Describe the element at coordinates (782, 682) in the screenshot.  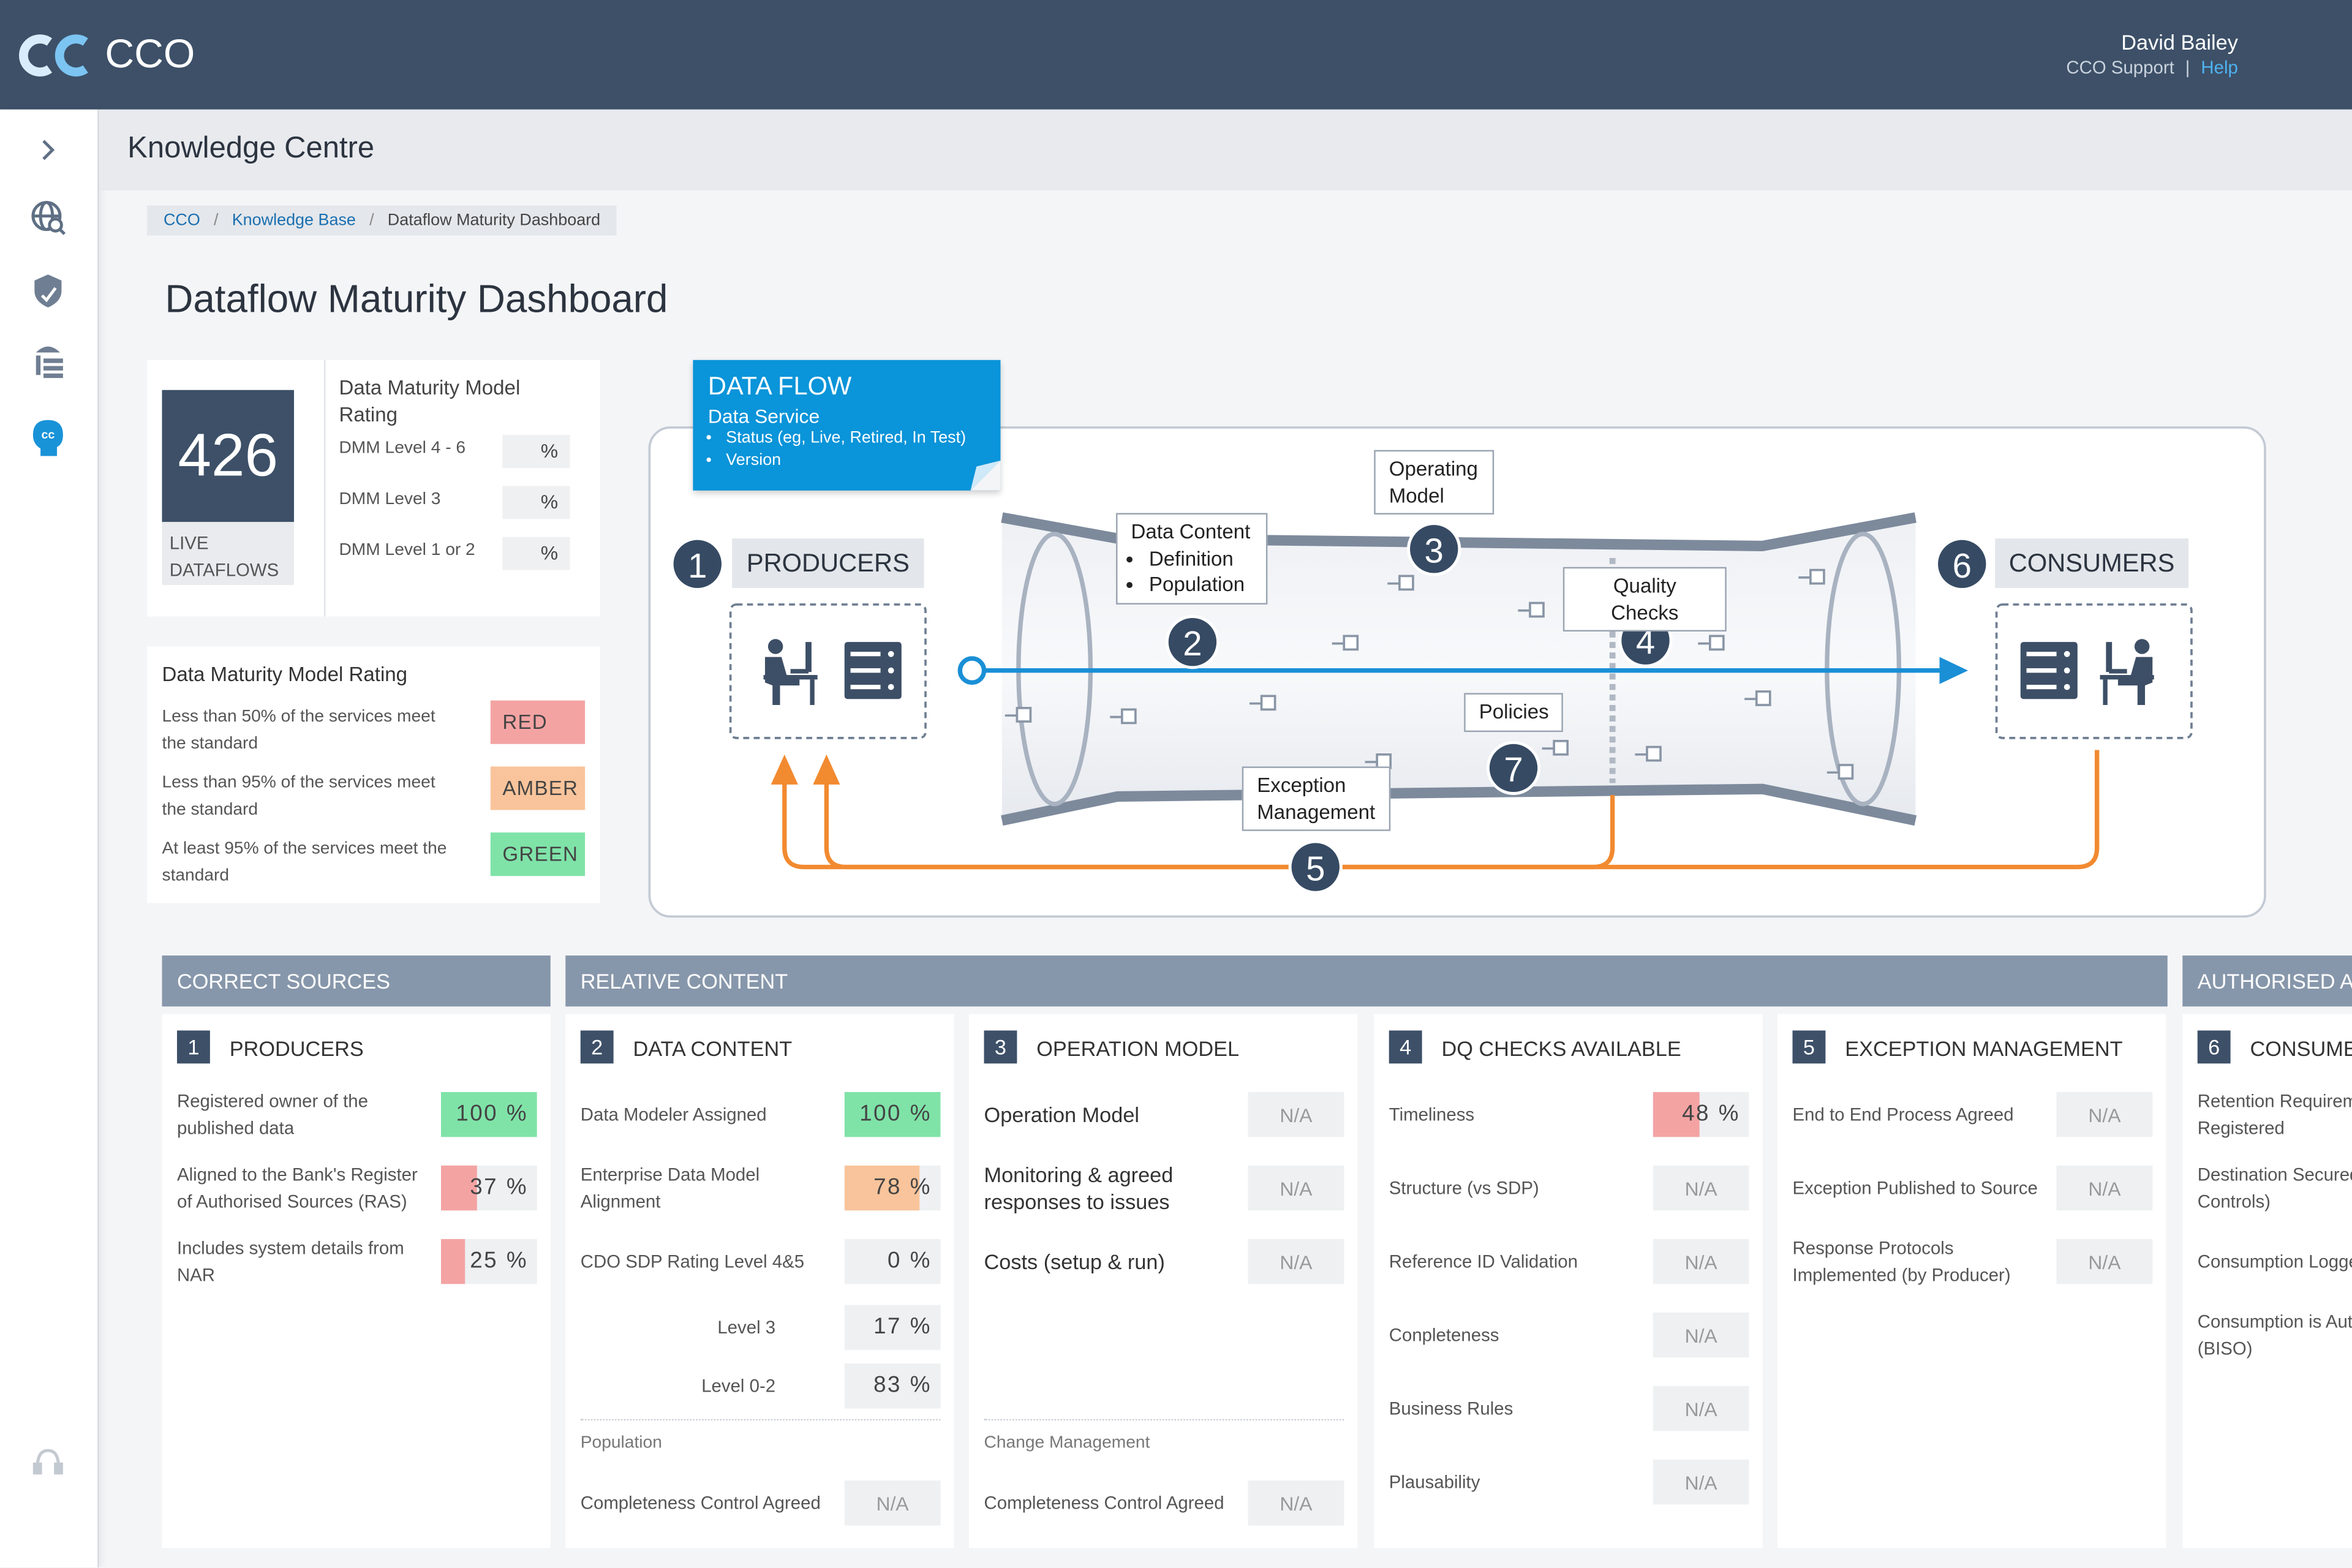
I see `body` at that location.